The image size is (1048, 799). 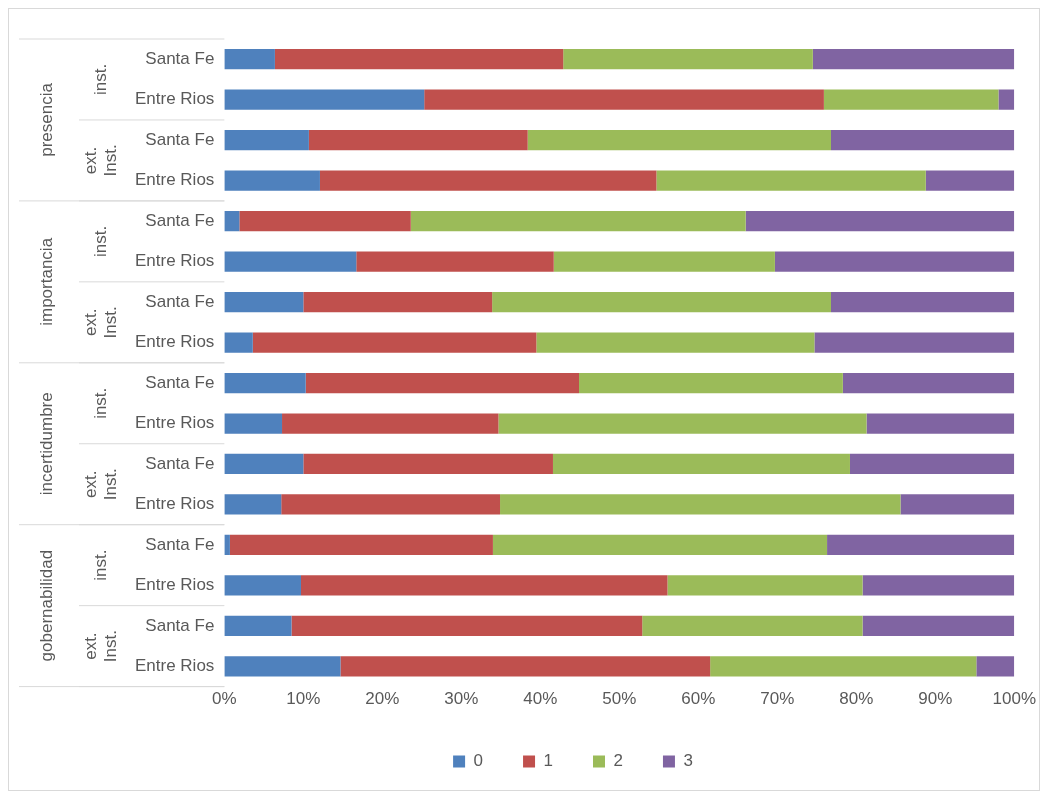 I want to click on x-tick-label: 70%, so click(x=777, y=699).